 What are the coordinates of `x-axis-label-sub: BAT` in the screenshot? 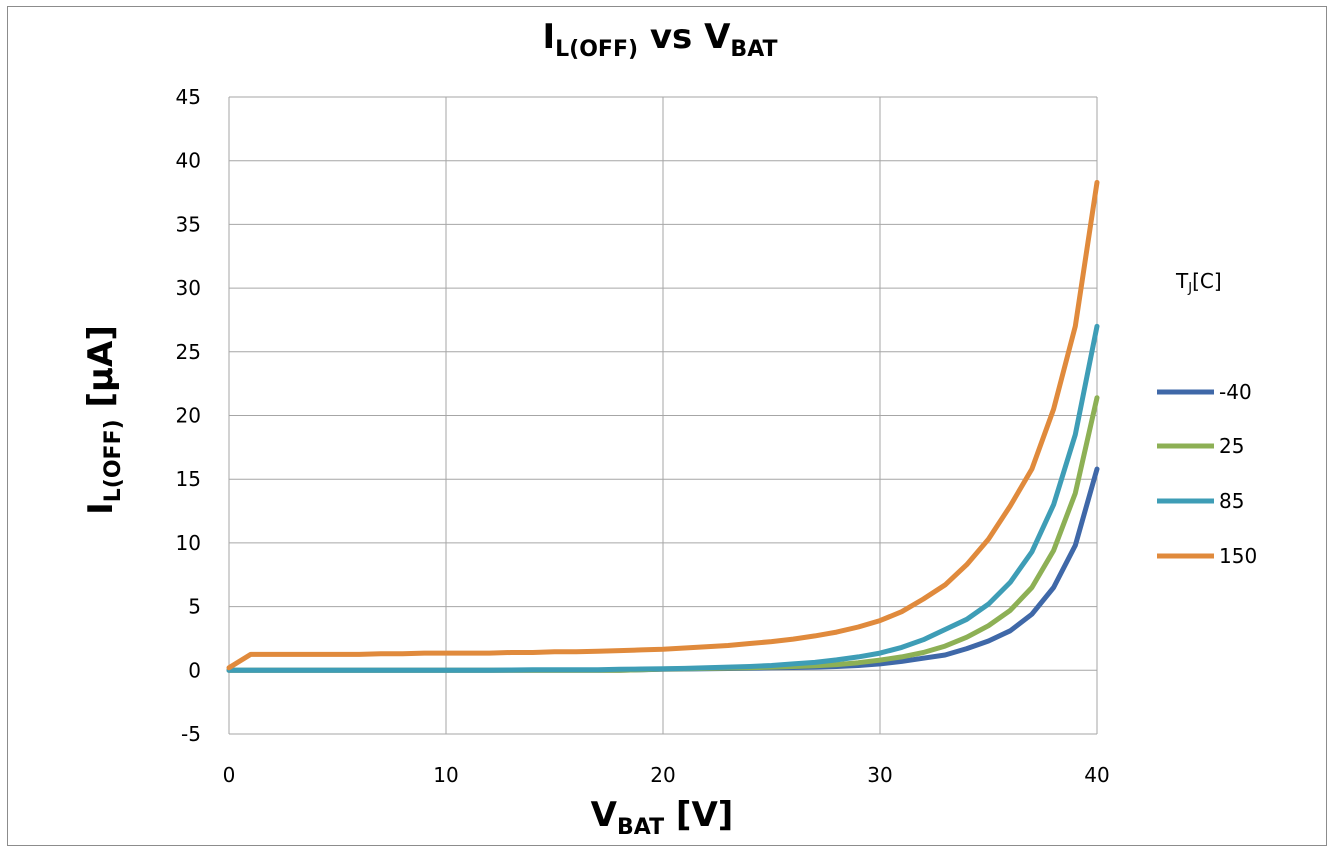 It's located at (640, 825).